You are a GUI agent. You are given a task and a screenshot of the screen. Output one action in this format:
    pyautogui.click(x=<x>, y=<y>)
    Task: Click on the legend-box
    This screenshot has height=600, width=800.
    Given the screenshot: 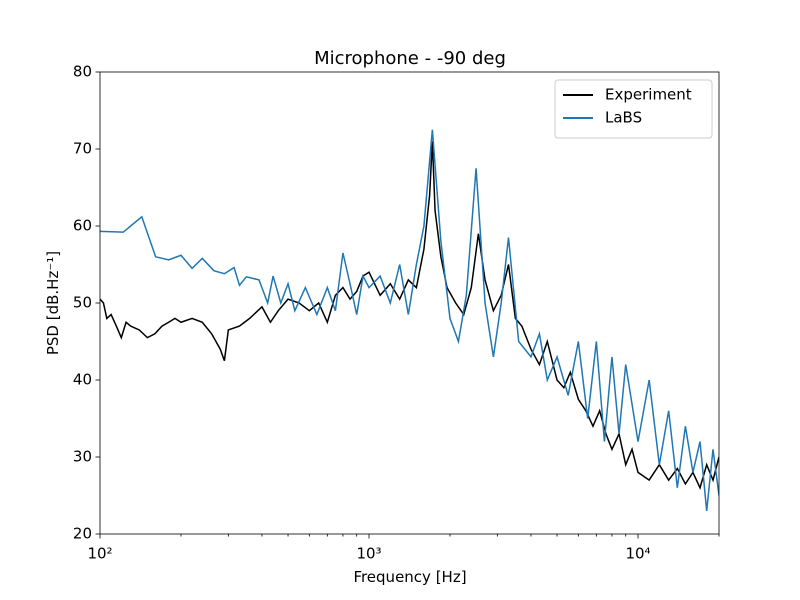 What is the action you would take?
    pyautogui.click(x=633, y=109)
    